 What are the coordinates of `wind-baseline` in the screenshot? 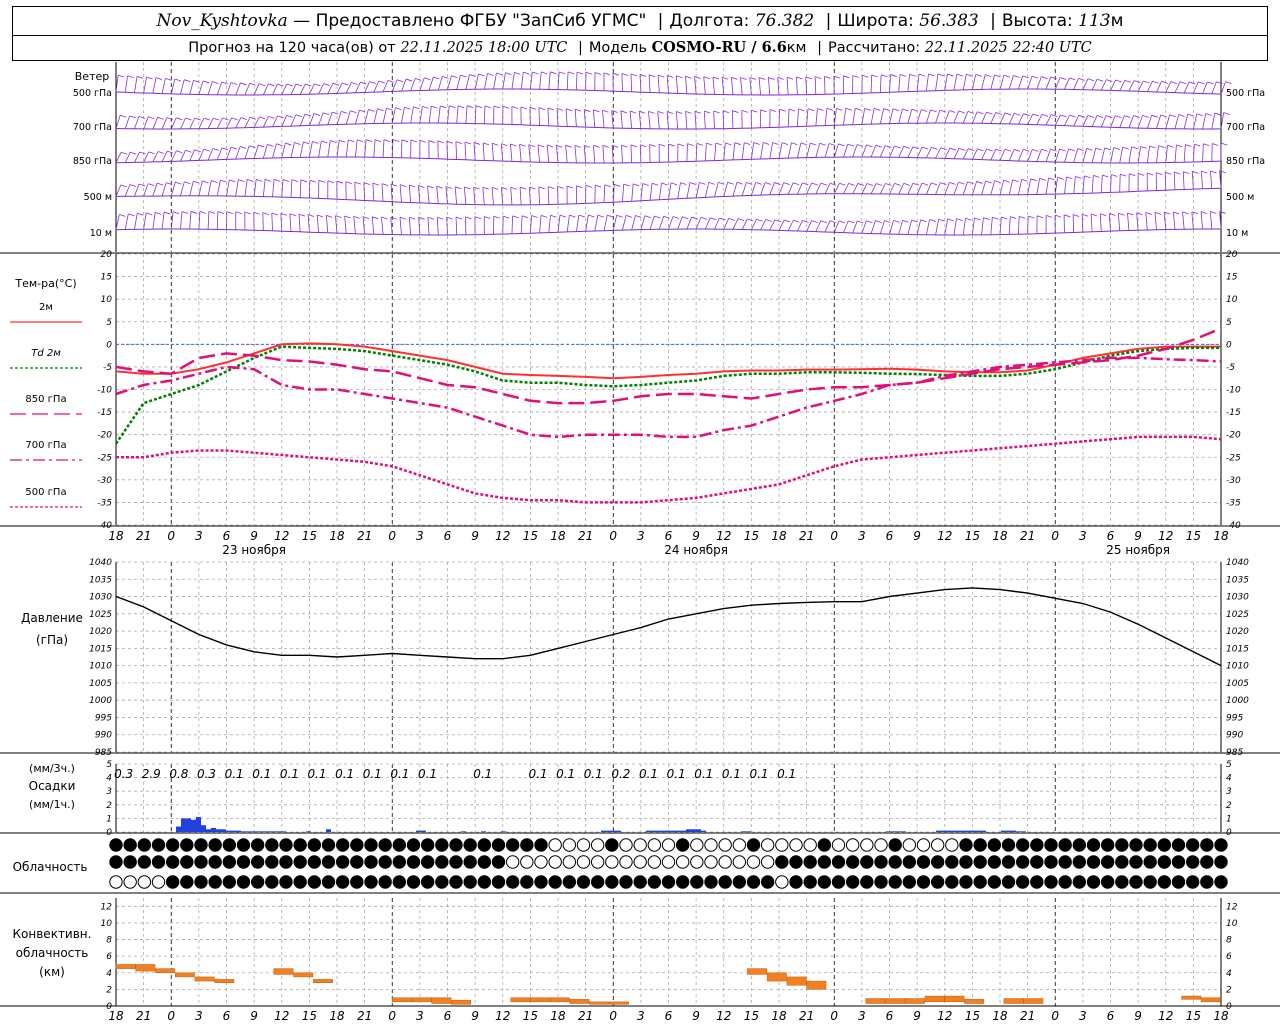 It's located at (668, 160).